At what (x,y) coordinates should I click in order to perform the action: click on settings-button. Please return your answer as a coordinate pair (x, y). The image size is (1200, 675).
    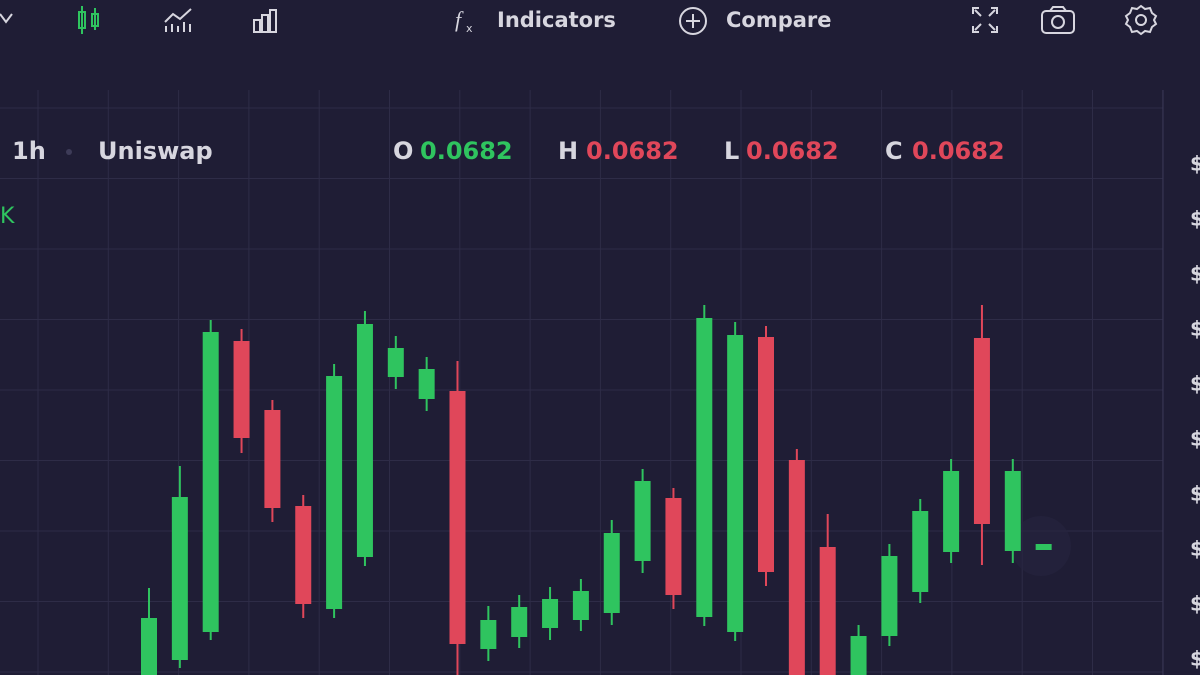
    Looking at the image, I should click on (1141, 20).